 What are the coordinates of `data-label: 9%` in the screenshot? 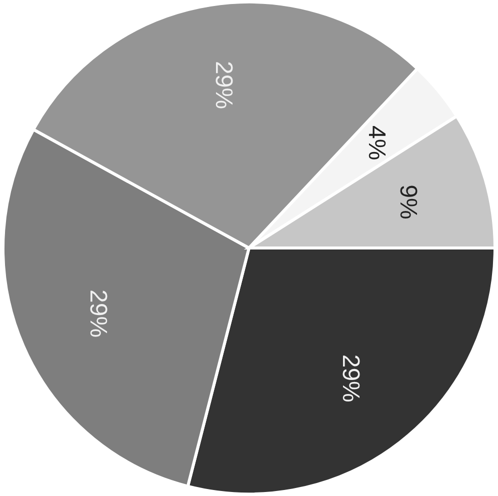 It's located at (408, 202).